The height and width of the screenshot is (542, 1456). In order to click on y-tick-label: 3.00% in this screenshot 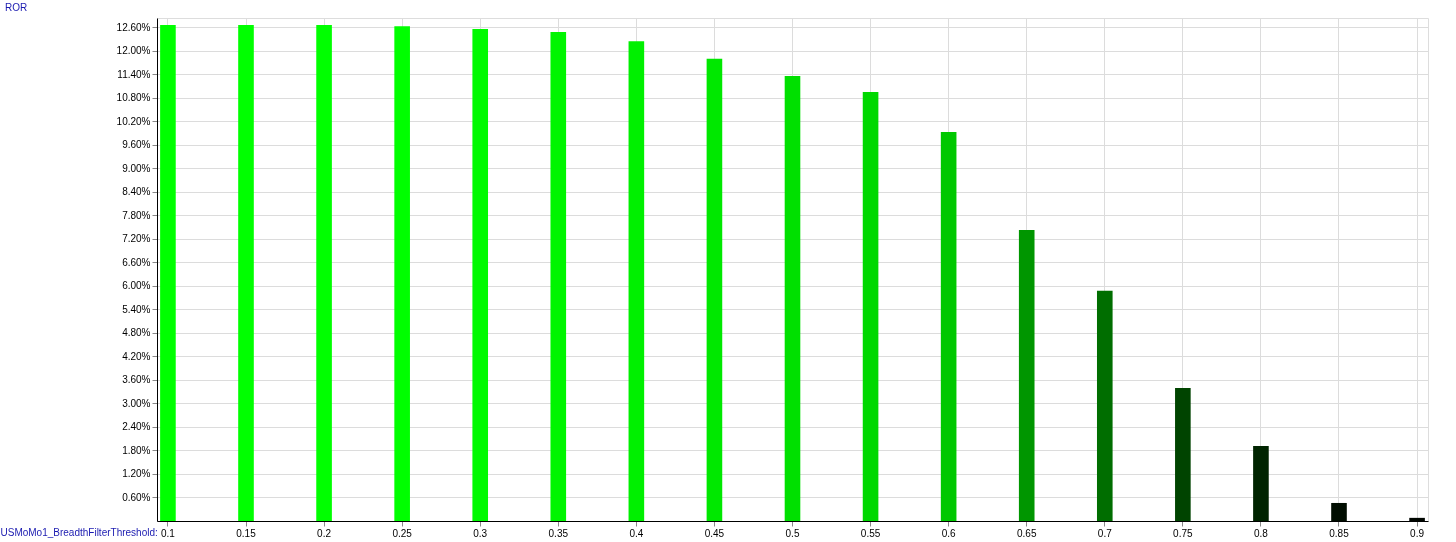, I will do `click(136, 403)`.